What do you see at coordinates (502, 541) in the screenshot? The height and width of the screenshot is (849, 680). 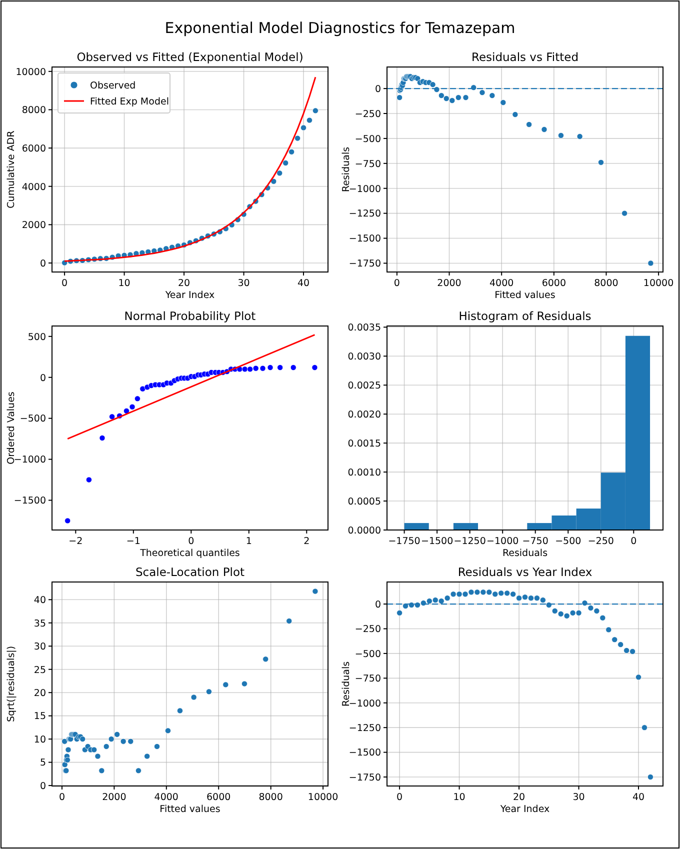 I see `x-tick-label: −1000` at bounding box center [502, 541].